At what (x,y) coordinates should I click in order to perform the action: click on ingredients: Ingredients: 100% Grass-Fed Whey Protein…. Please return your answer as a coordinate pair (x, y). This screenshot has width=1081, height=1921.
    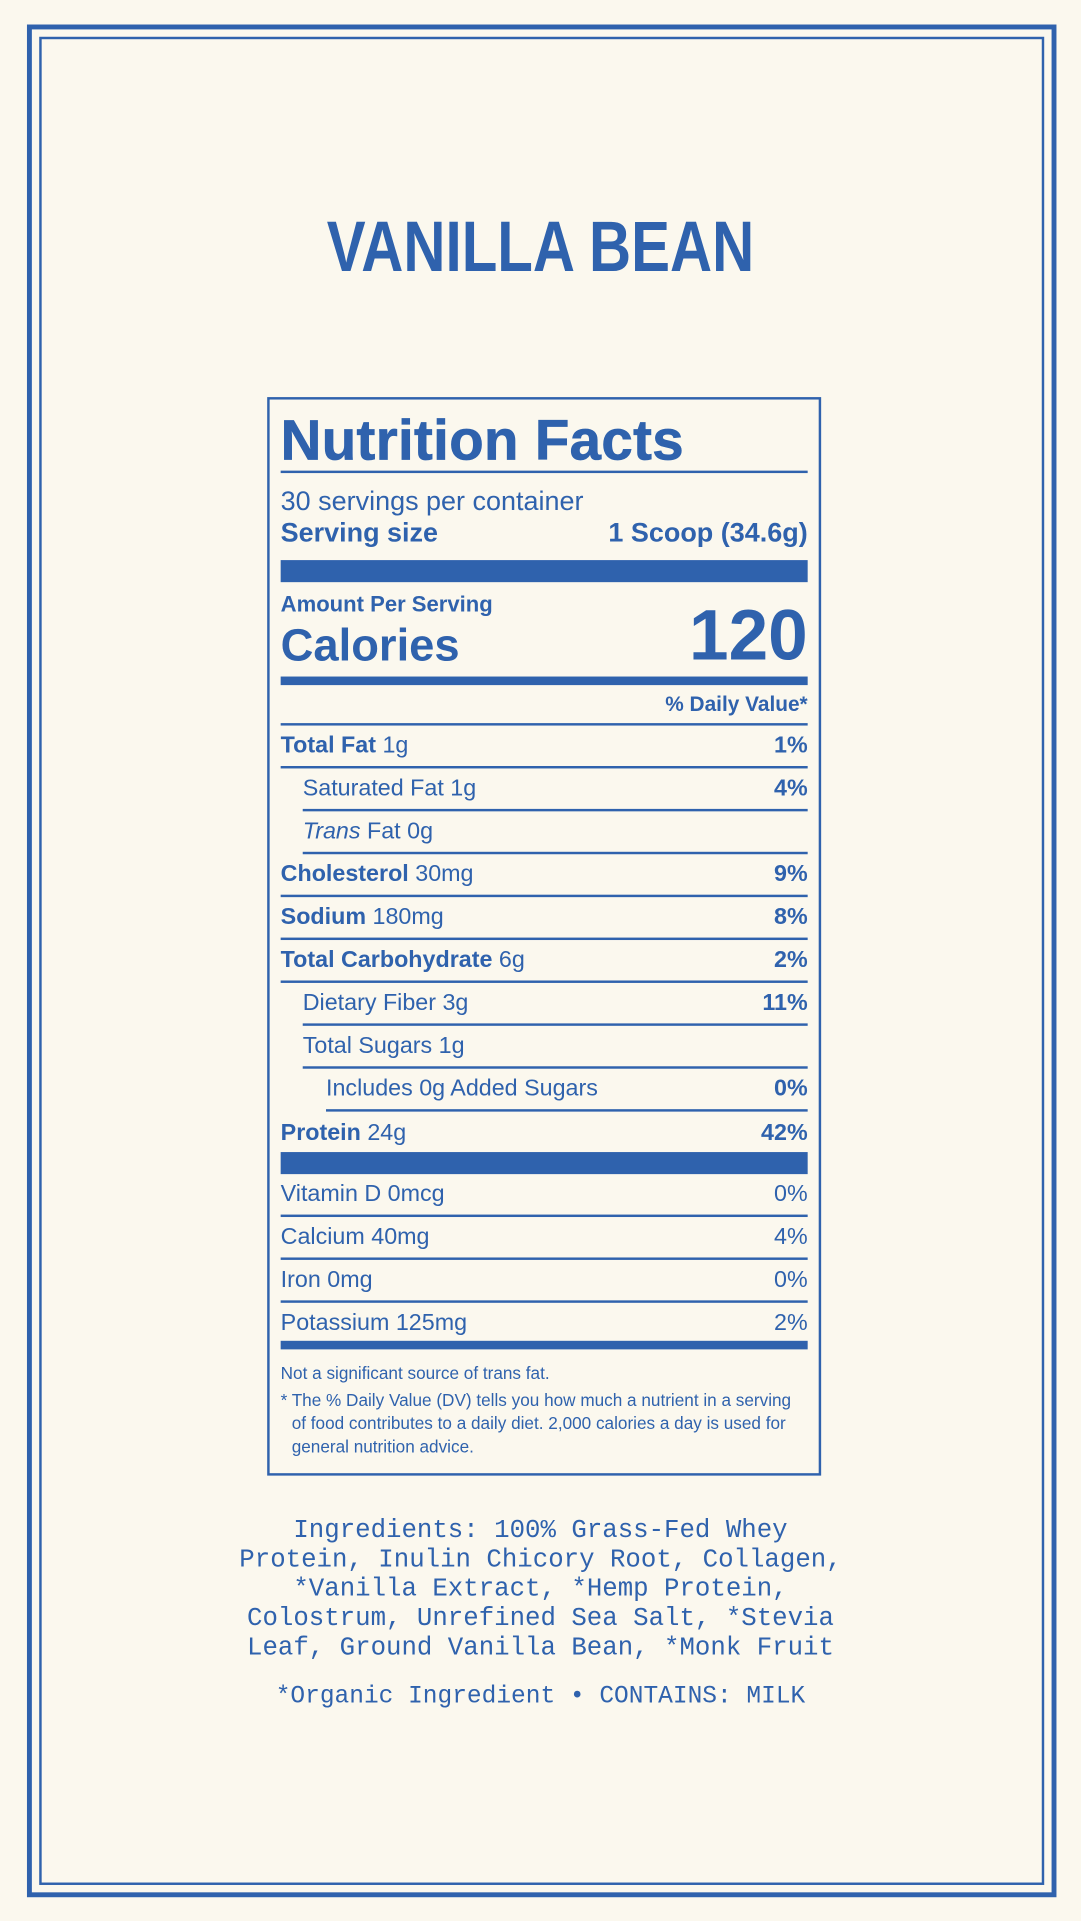
    Looking at the image, I should click on (540, 1590).